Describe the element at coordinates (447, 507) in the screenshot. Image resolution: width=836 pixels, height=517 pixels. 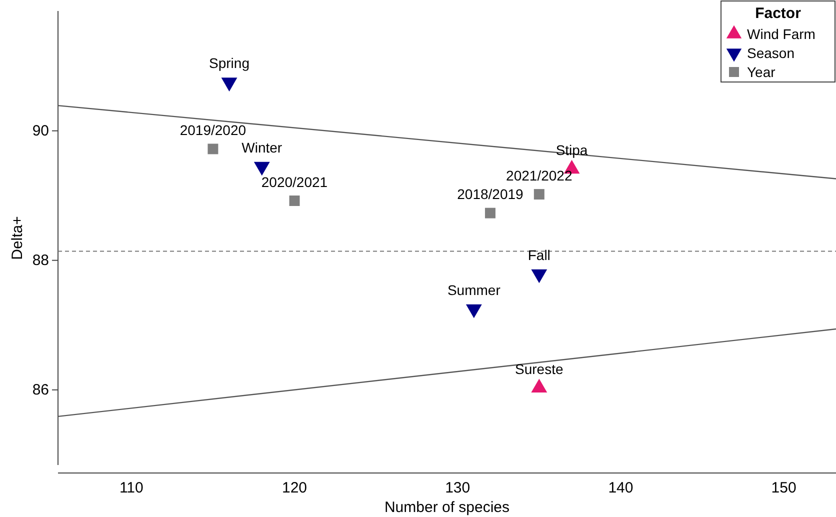
I see `x-axis-title: Number of species` at that location.